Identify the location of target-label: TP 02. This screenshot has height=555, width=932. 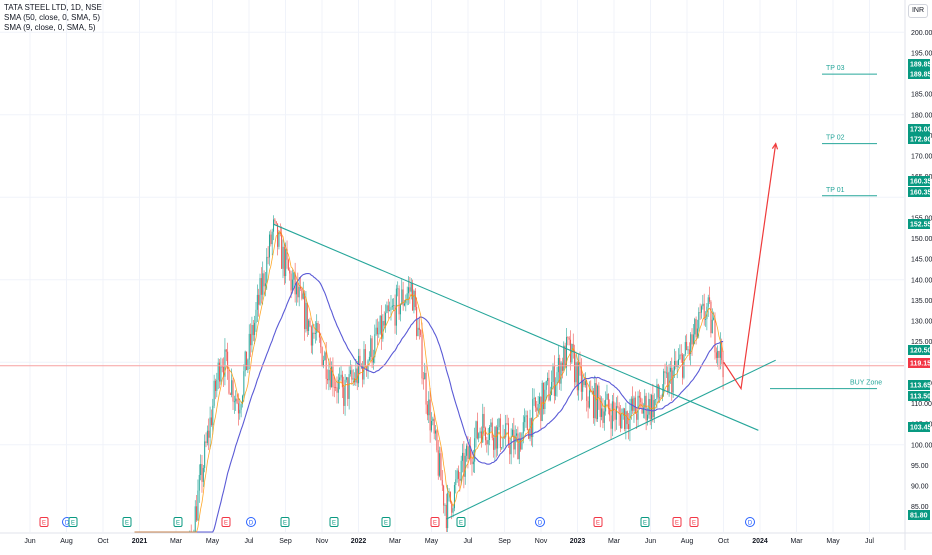
(835, 138).